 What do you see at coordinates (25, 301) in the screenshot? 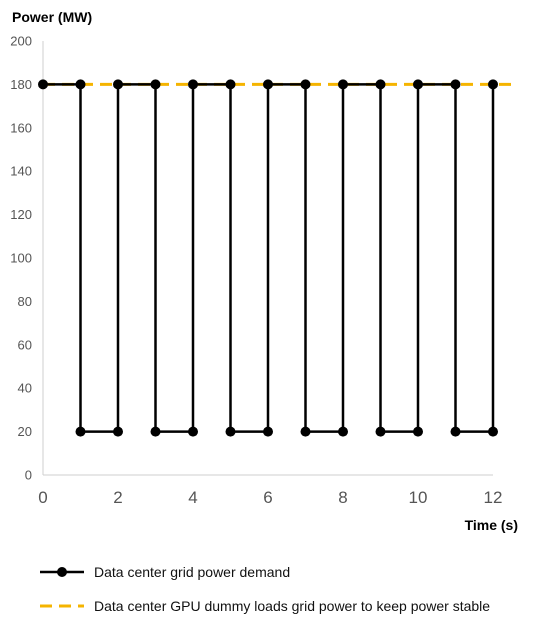
I see `y-tick-label: 80` at bounding box center [25, 301].